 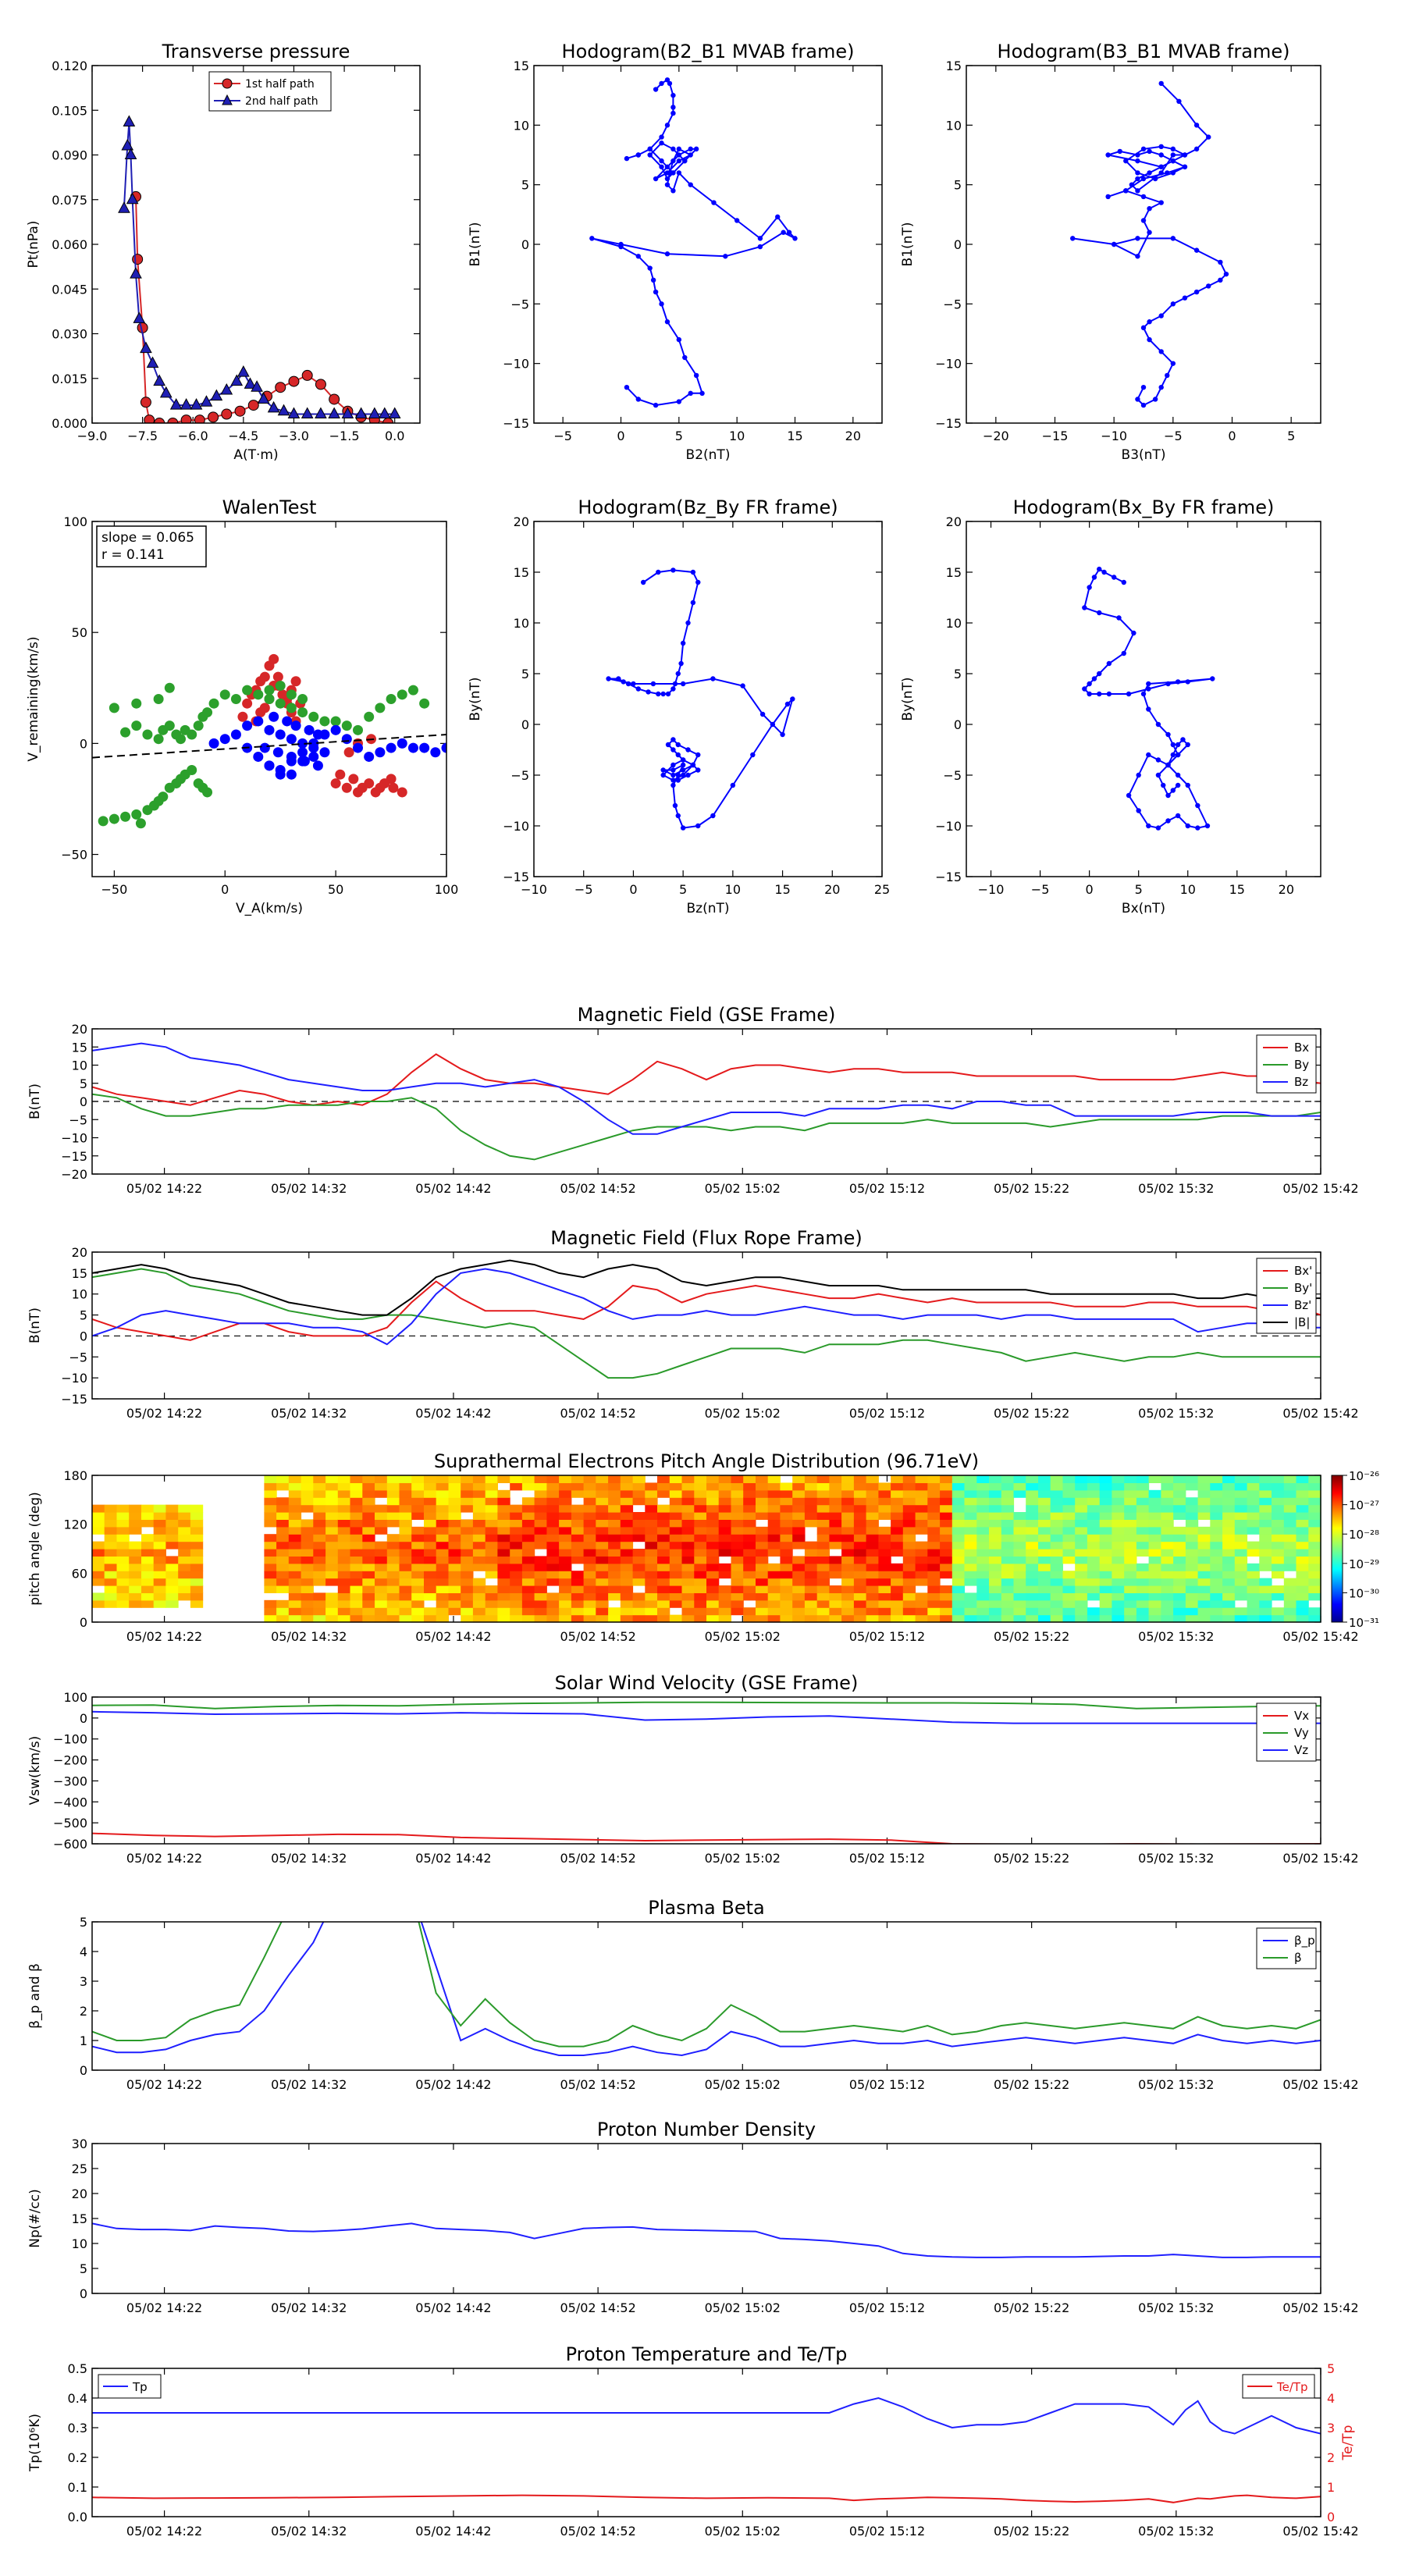 I want to click on hodogram-bz-by-point, so click(x=678, y=775).